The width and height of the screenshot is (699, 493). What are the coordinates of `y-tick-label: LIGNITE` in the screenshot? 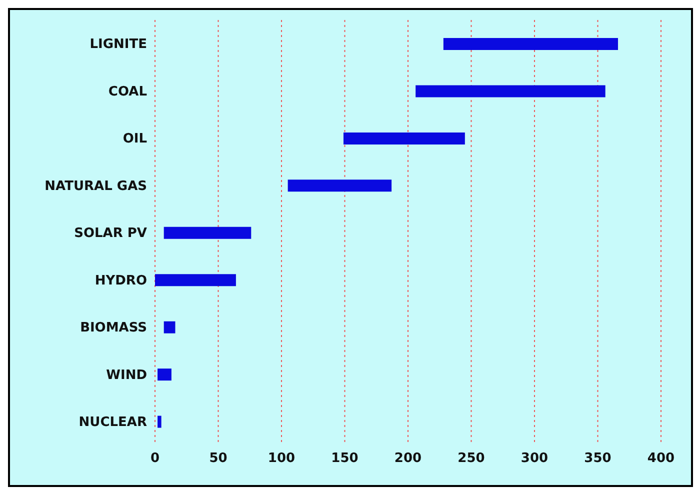 It's located at (118, 44).